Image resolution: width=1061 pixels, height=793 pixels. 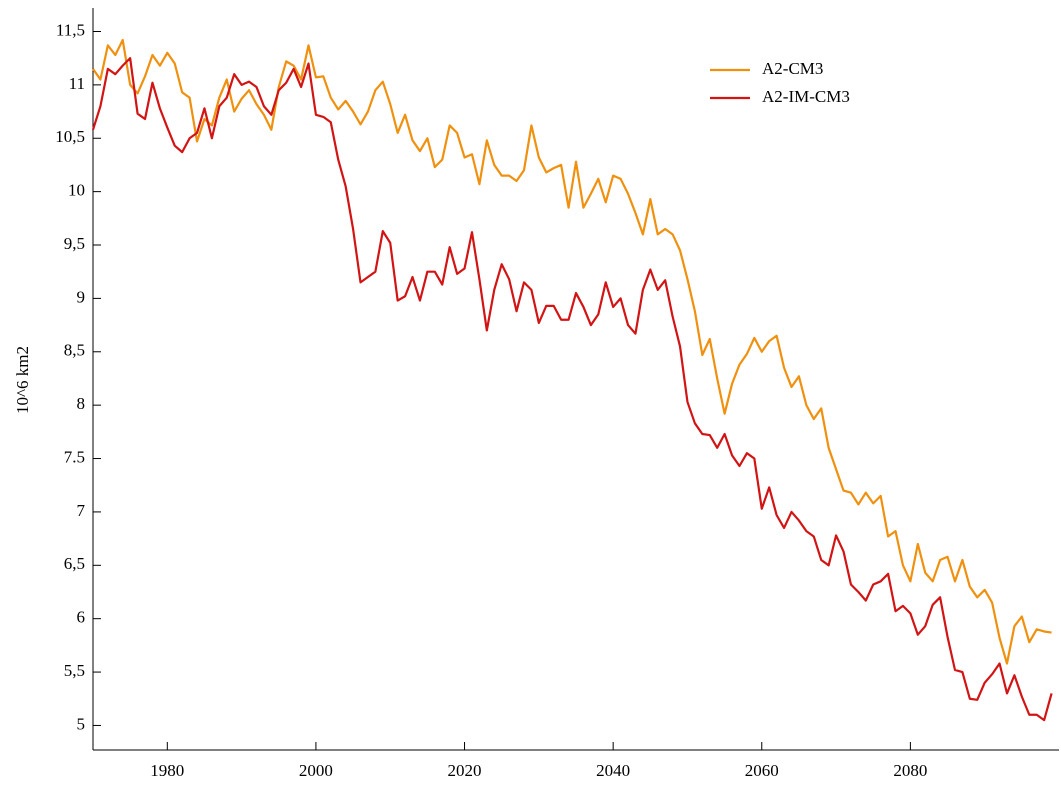 I want to click on y-tick-label: 7, so click(x=81, y=510).